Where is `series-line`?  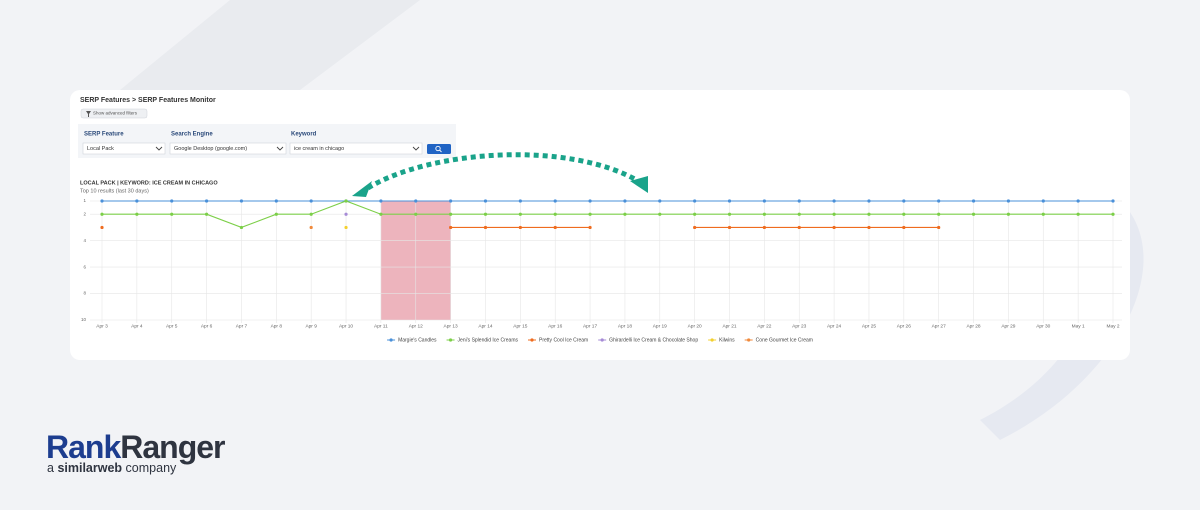
series-line is located at coordinates (607, 214).